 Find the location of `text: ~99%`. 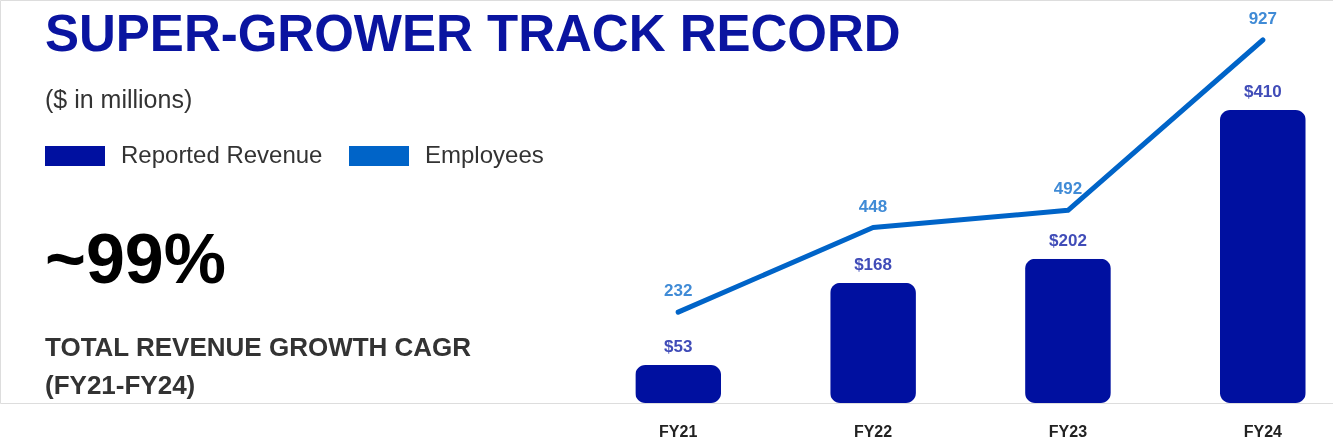

text: ~99% is located at coordinates (135, 259).